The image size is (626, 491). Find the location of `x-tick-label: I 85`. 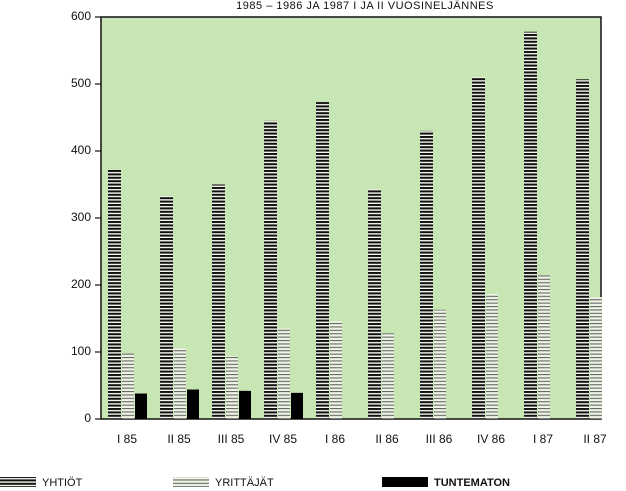

x-tick-label: I 85 is located at coordinates (127, 439).